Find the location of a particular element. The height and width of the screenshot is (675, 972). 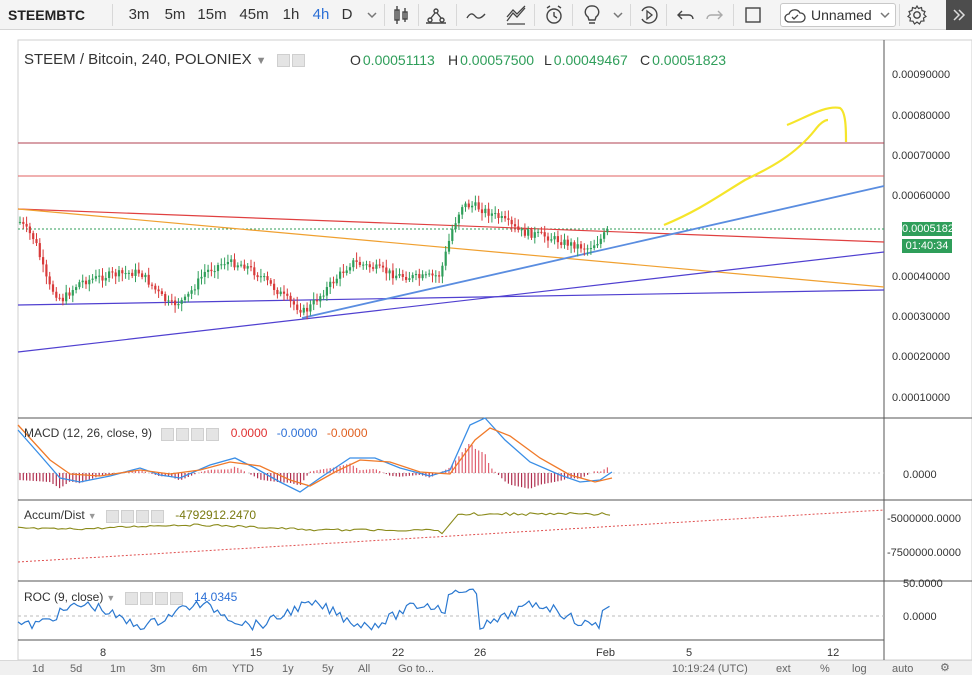

ext-toggle: ext is located at coordinates (783, 669).